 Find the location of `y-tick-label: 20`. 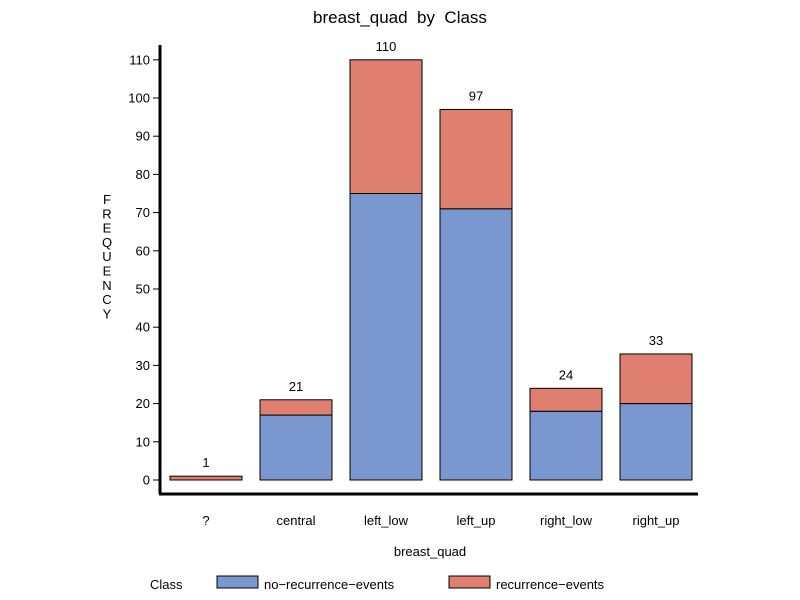

y-tick-label: 20 is located at coordinates (143, 403).